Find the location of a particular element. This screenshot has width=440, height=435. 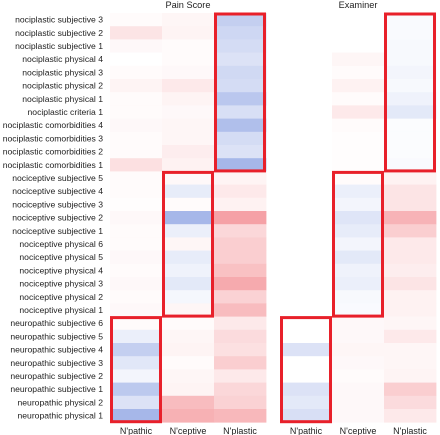

row-label: nociplastic comorbidities 3 is located at coordinates (53, 138).